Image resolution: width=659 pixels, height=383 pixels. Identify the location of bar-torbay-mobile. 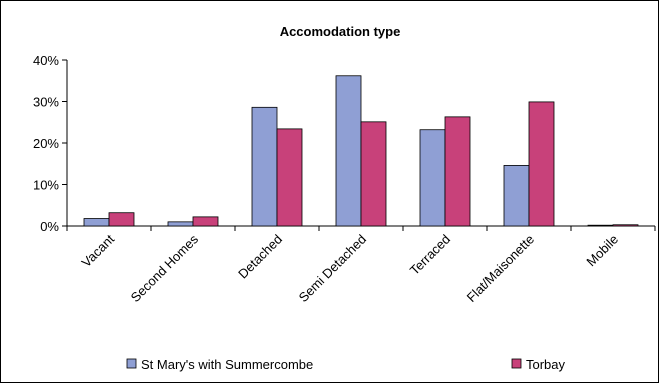
(625, 225).